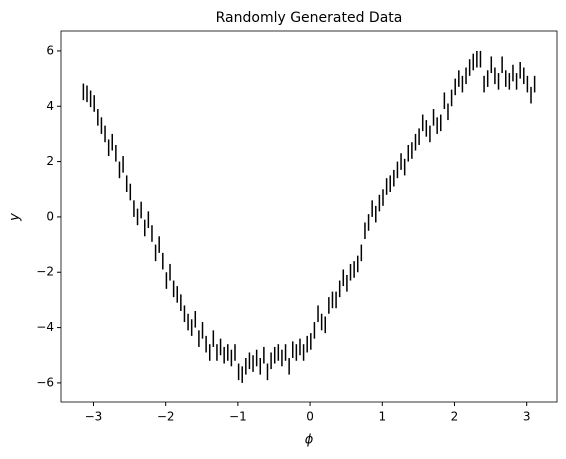 The height and width of the screenshot is (459, 566). I want to click on chart-title: Randomly Generated Data, so click(309, 18).